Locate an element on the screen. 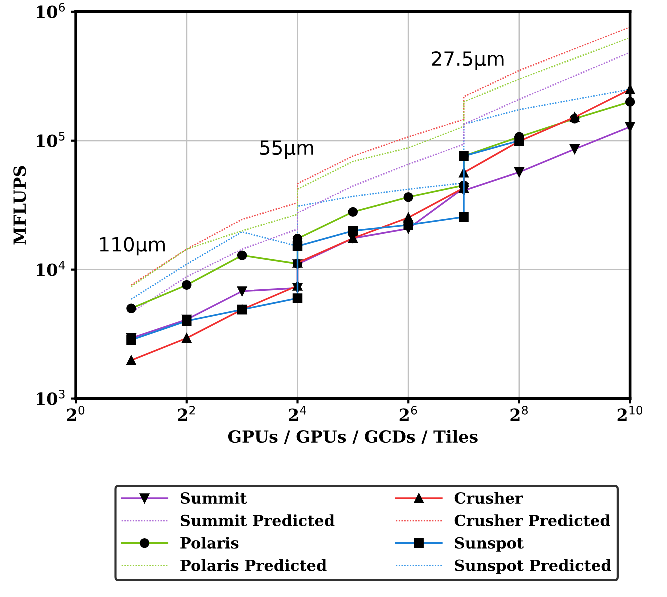 This screenshot has width=667, height=597. x-tick-label: 2$^{0}$ is located at coordinates (76, 414).